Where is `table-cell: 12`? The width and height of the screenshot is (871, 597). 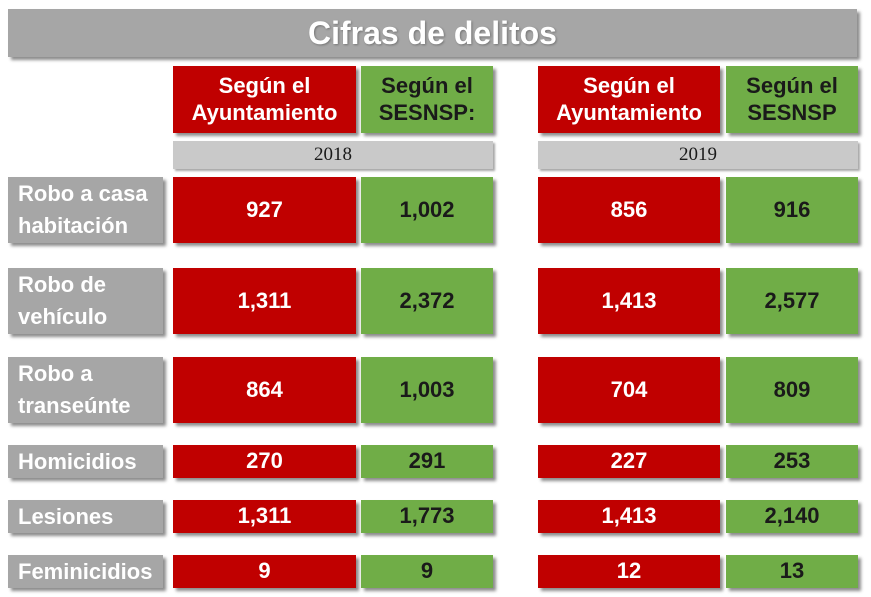
table-cell: 12 is located at coordinates (629, 571).